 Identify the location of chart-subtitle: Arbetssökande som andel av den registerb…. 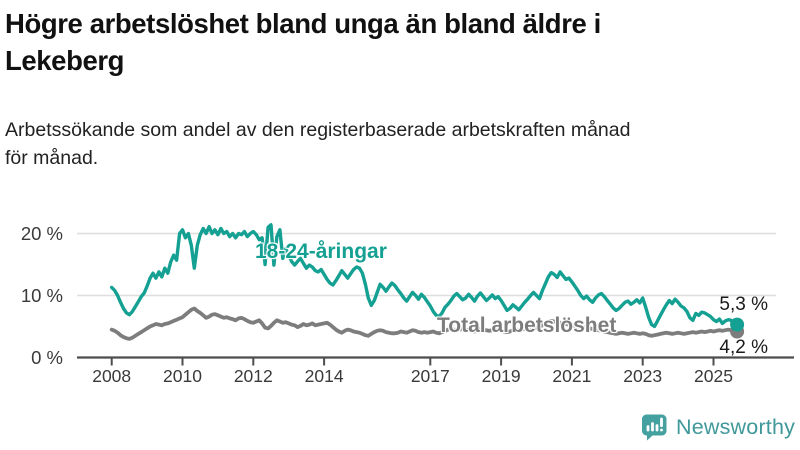
(317, 144).